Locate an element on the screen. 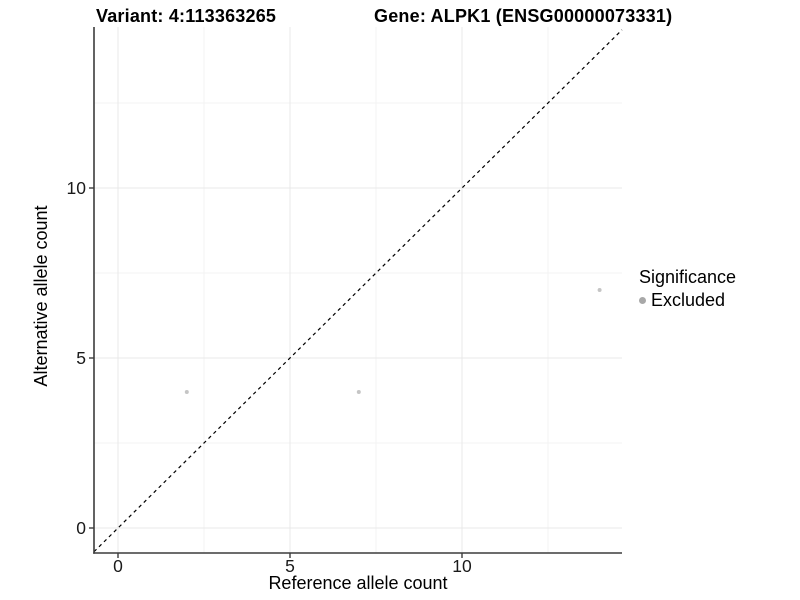 Image resolution: width=800 pixels, height=600 pixels. x-tick-label: 5 is located at coordinates (290, 566).